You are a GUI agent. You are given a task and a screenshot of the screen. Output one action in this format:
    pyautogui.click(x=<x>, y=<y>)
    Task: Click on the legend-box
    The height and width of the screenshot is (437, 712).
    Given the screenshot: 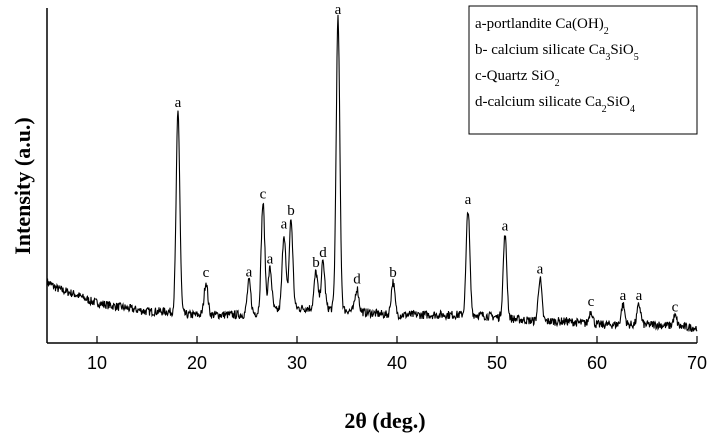 What is the action you would take?
    pyautogui.click(x=583, y=70)
    